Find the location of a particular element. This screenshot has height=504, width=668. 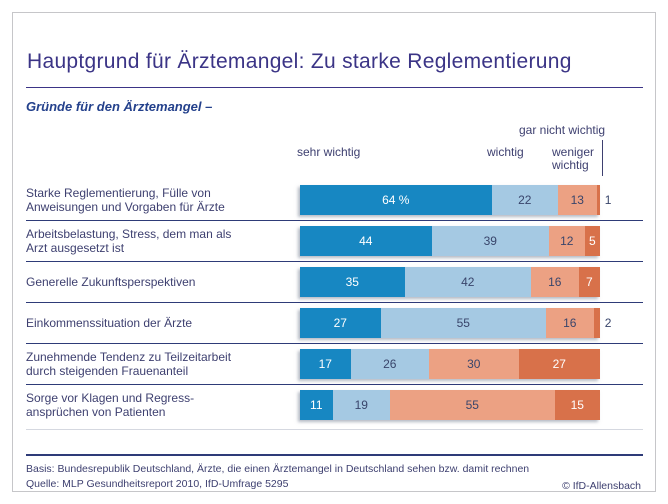

bar-value: 42 is located at coordinates (468, 282).